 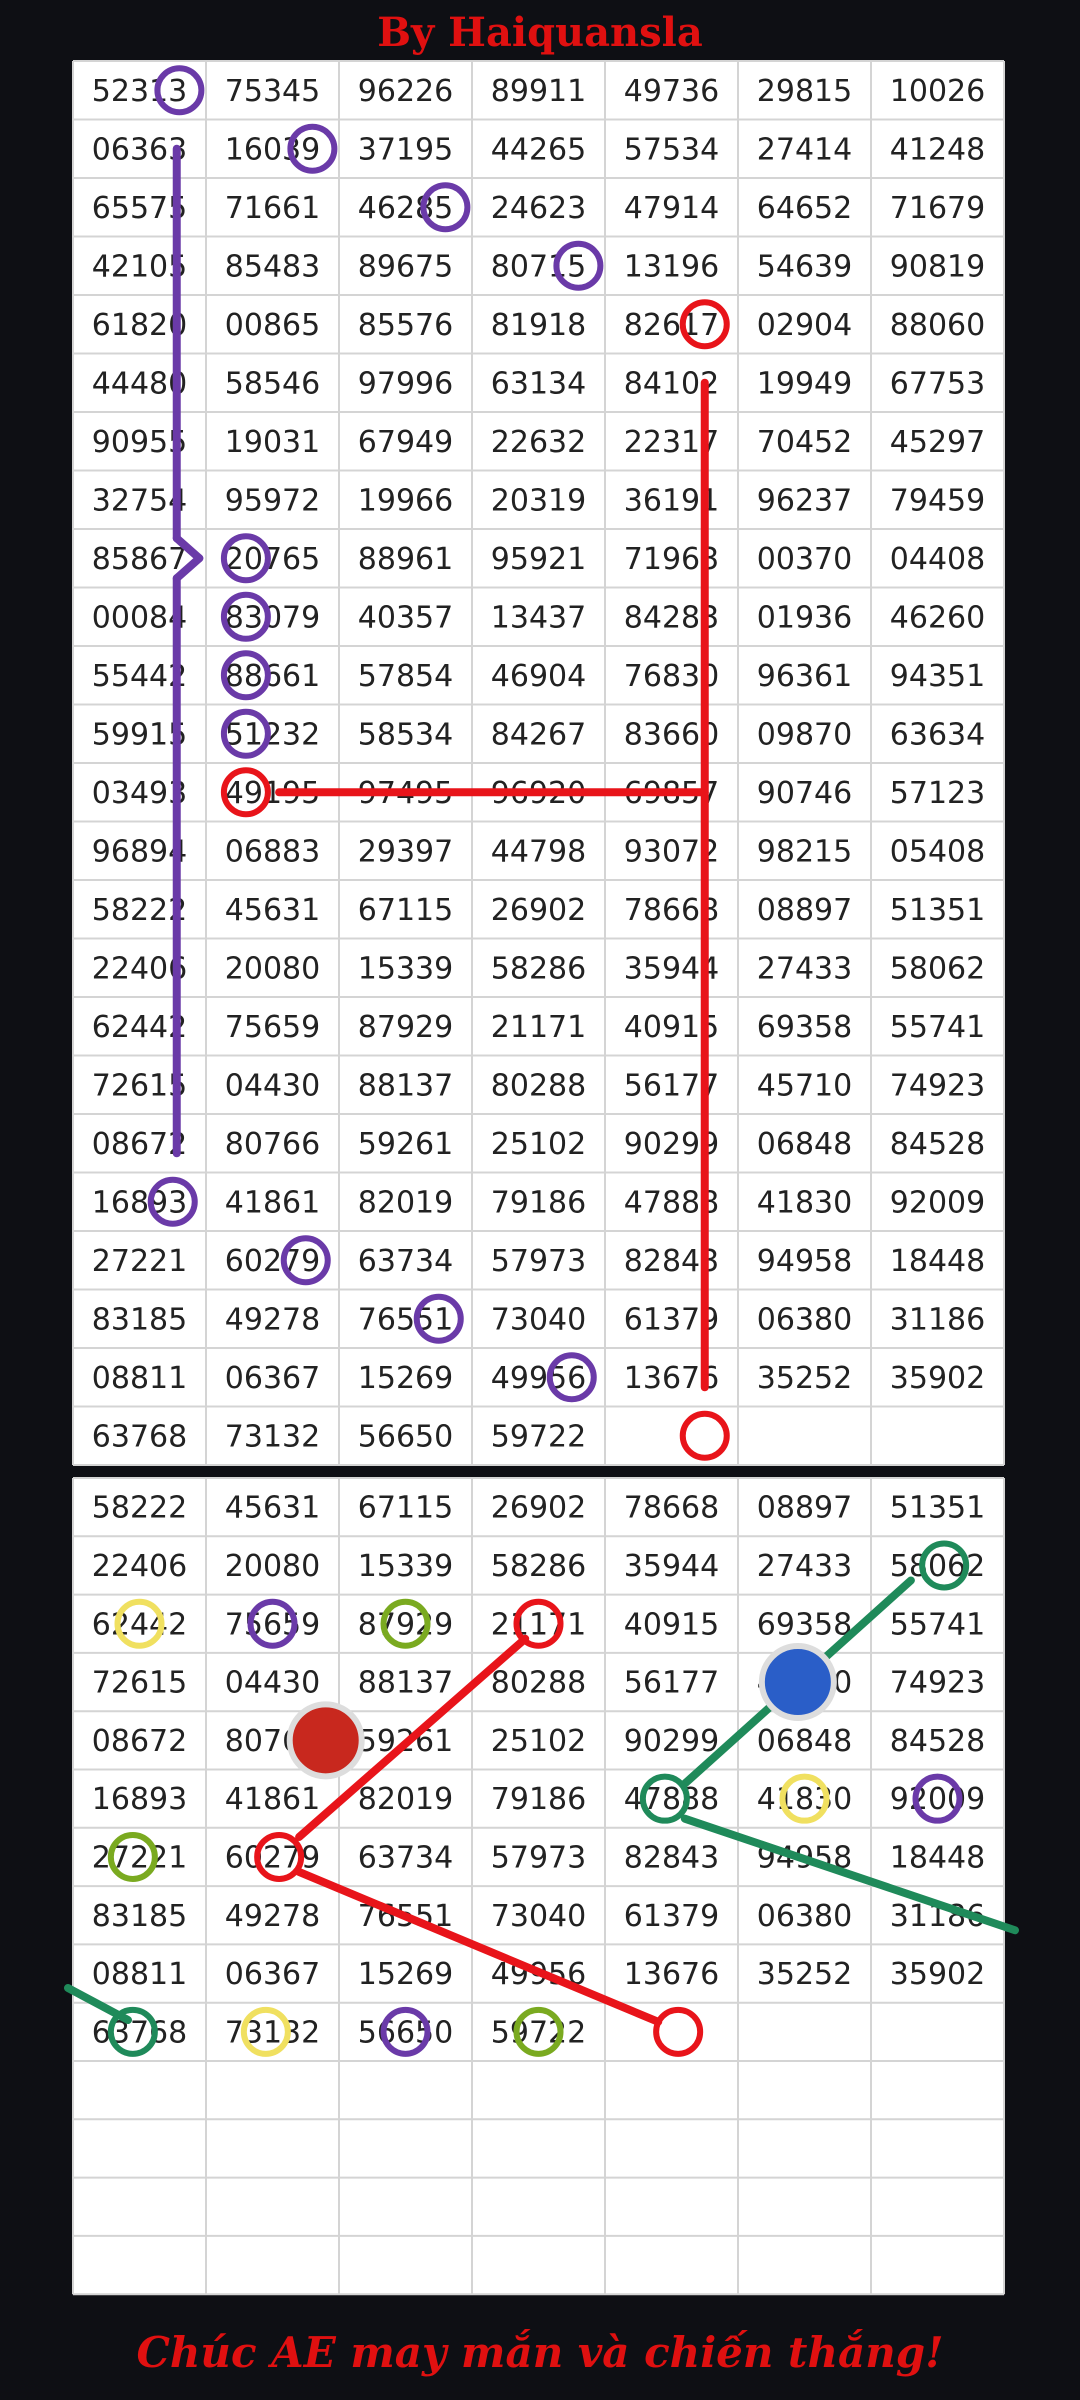 What do you see at coordinates (405, 500) in the screenshot?
I see `cell: 19966` at bounding box center [405, 500].